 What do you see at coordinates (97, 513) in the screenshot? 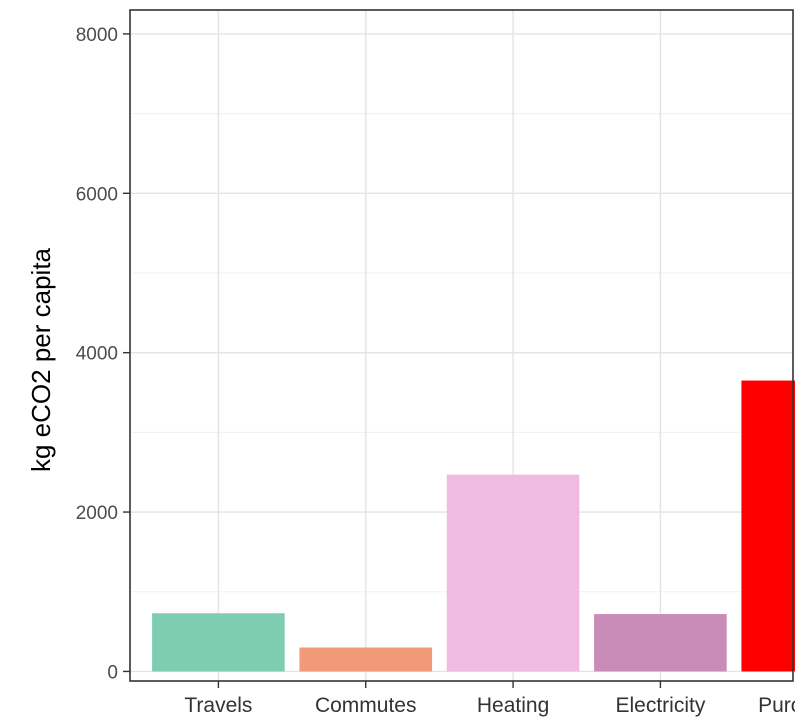
I see `y-tick-label: 2000` at bounding box center [97, 513].